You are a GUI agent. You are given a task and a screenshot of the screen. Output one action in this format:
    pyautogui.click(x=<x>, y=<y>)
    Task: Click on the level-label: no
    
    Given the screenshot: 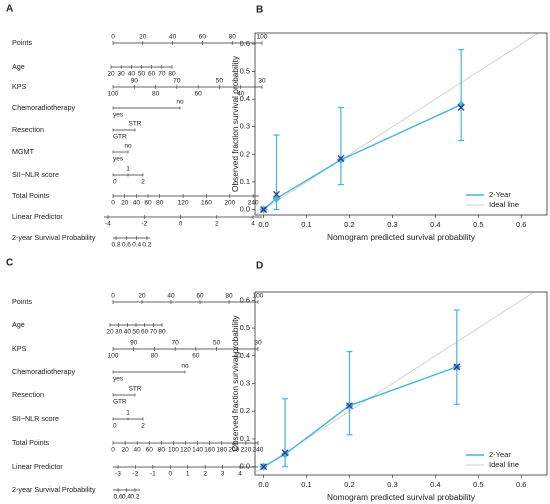 What is the action you would take?
    pyautogui.click(x=128, y=146)
    